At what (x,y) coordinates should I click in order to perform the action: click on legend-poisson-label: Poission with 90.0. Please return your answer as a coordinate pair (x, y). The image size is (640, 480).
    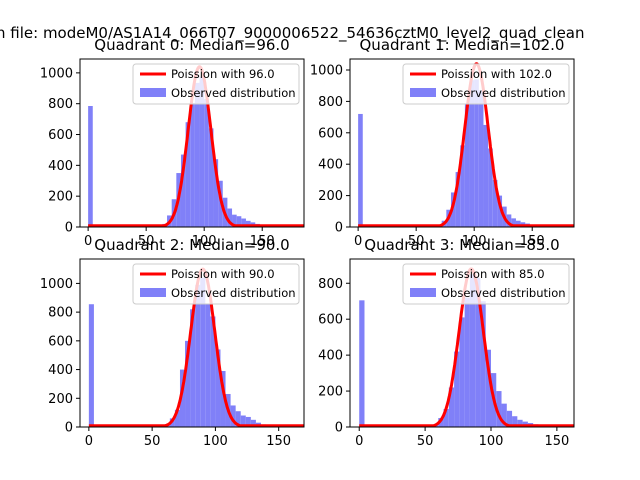
    Looking at the image, I should click on (223, 274).